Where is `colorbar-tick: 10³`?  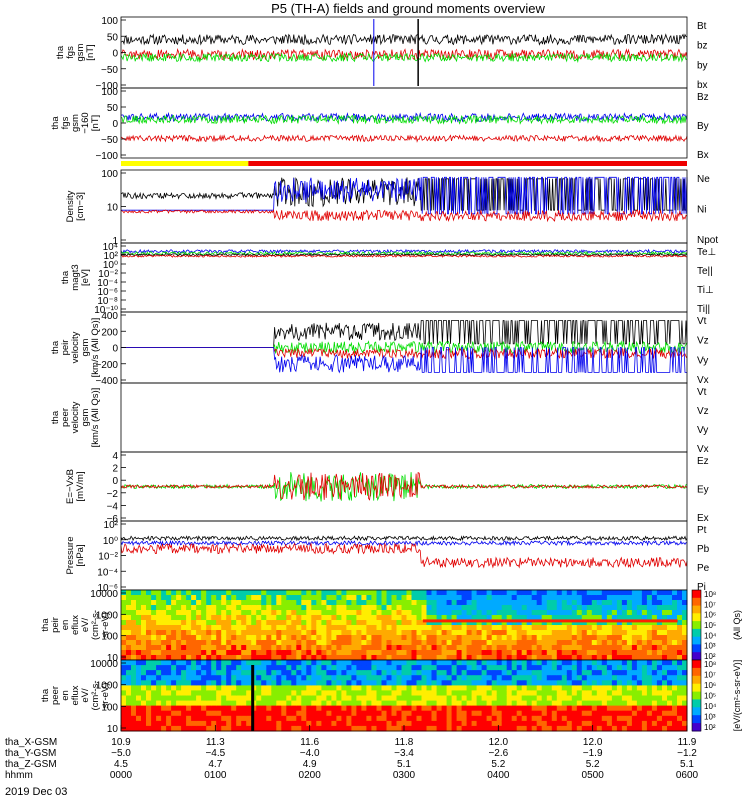
colorbar-tick: 10³ is located at coordinates (710, 717).